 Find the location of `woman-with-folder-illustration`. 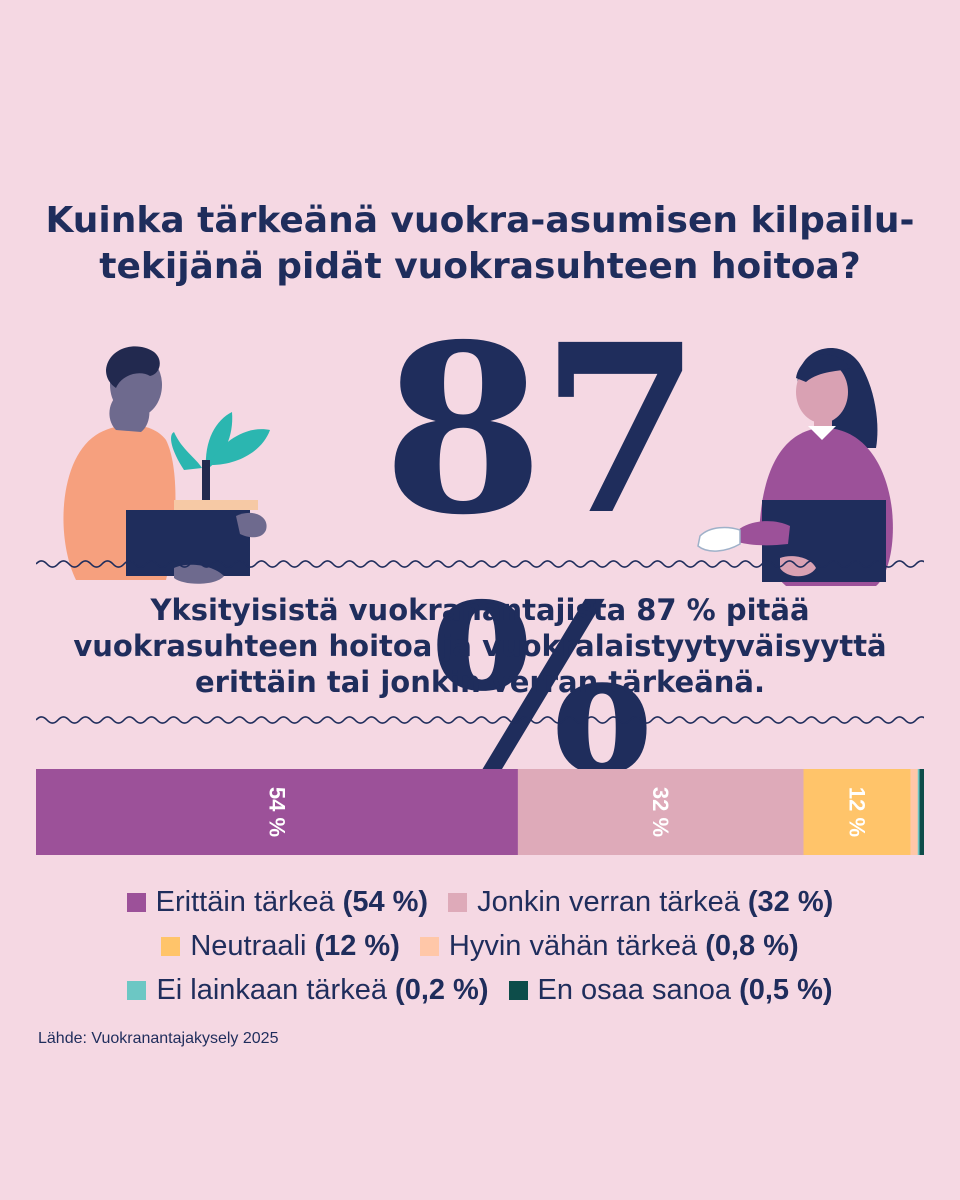

woman-with-folder-illustration is located at coordinates (795, 466).